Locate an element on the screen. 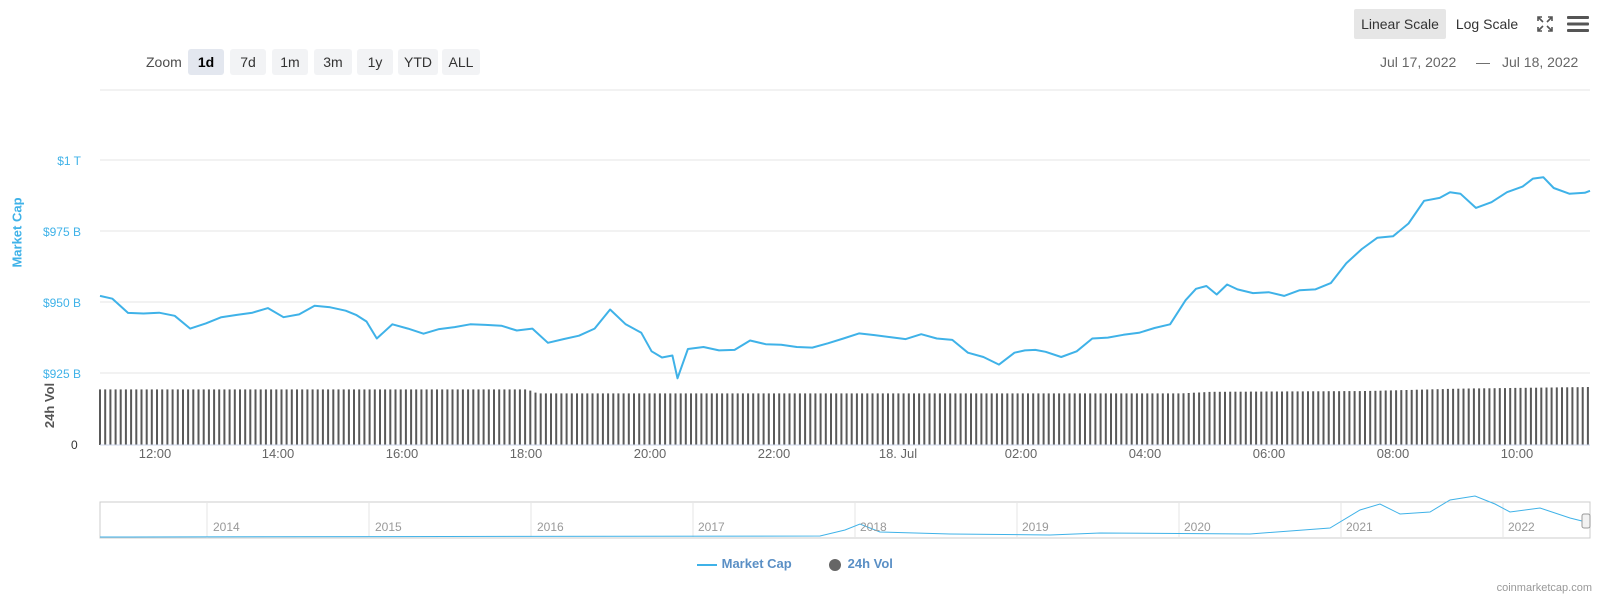 The width and height of the screenshot is (1600, 607). x-tick-label: 06:00 is located at coordinates (1269, 453).